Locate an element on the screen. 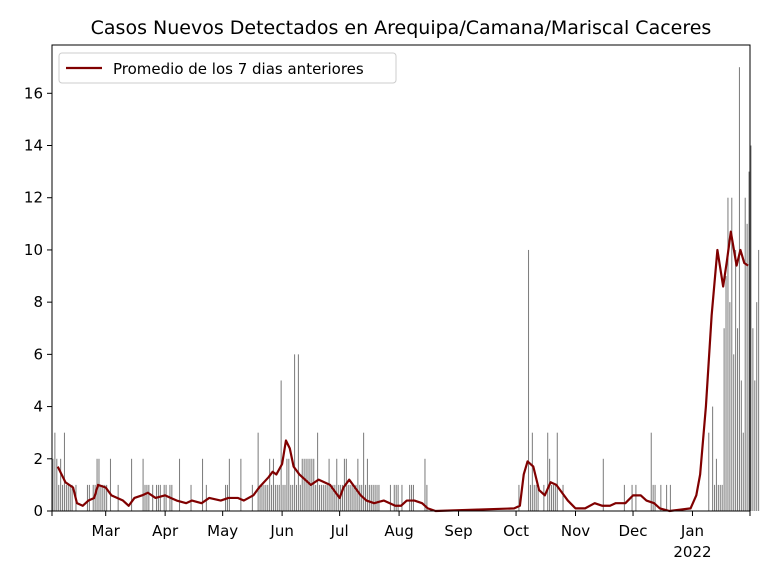 The width and height of the screenshot is (768, 576). legend: Promedio de los 7 dias anteriores is located at coordinates (227, 68).